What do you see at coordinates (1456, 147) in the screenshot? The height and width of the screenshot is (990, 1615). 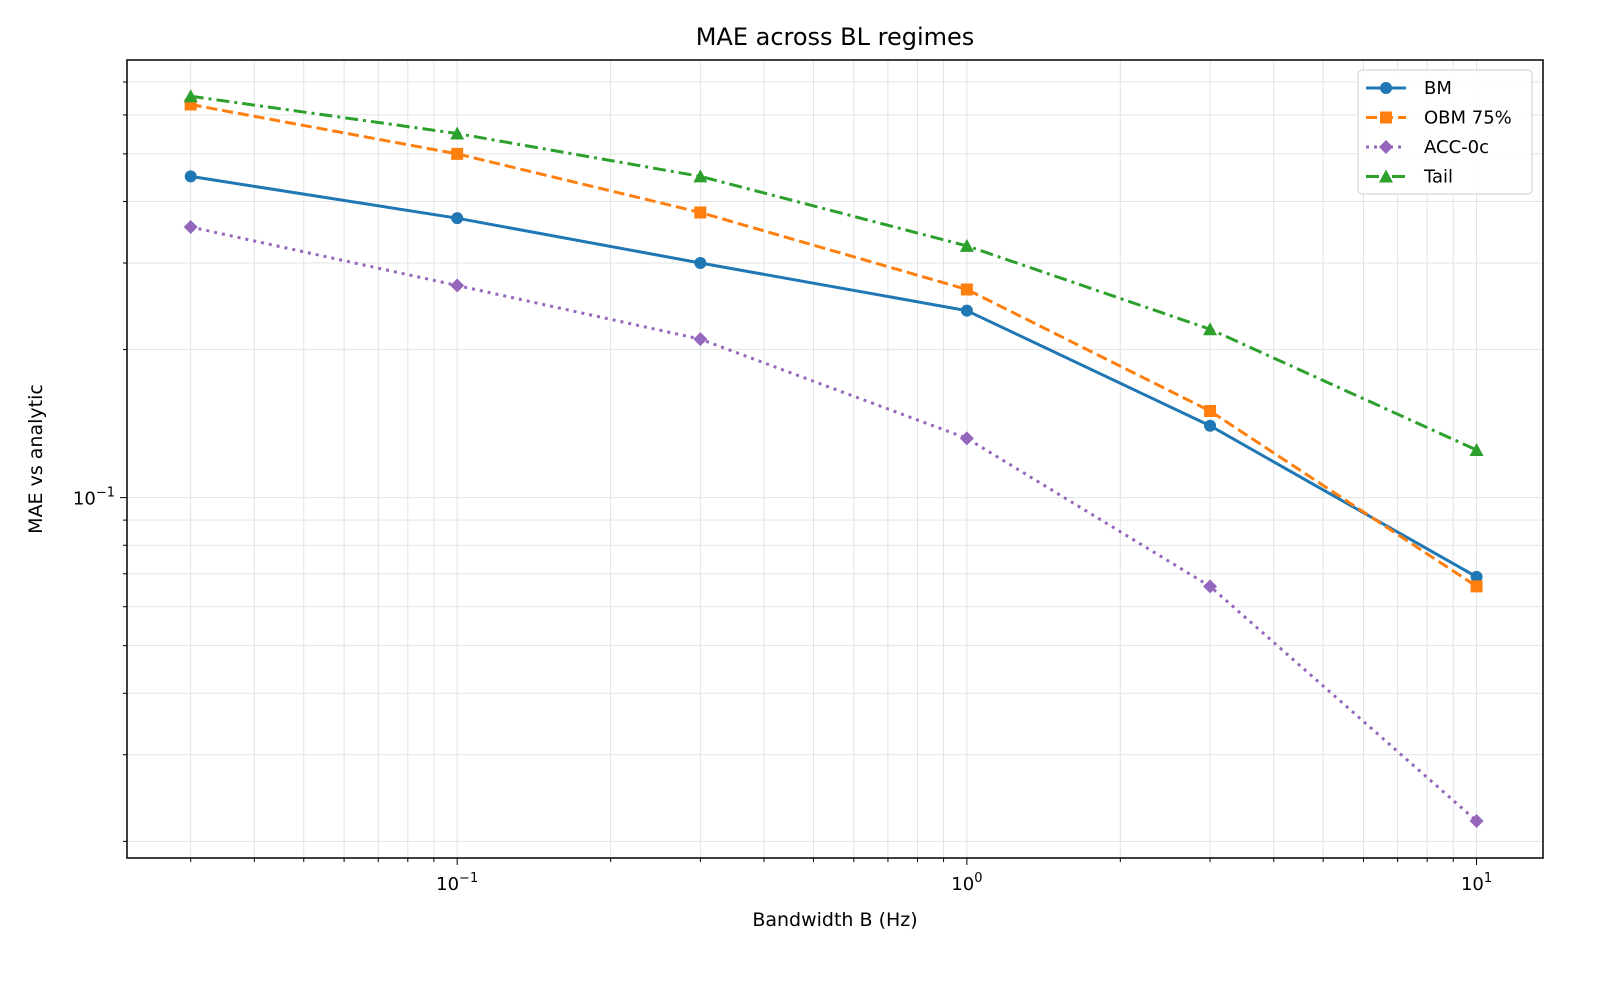 I see `legend-label: ACC-0c` at bounding box center [1456, 147].